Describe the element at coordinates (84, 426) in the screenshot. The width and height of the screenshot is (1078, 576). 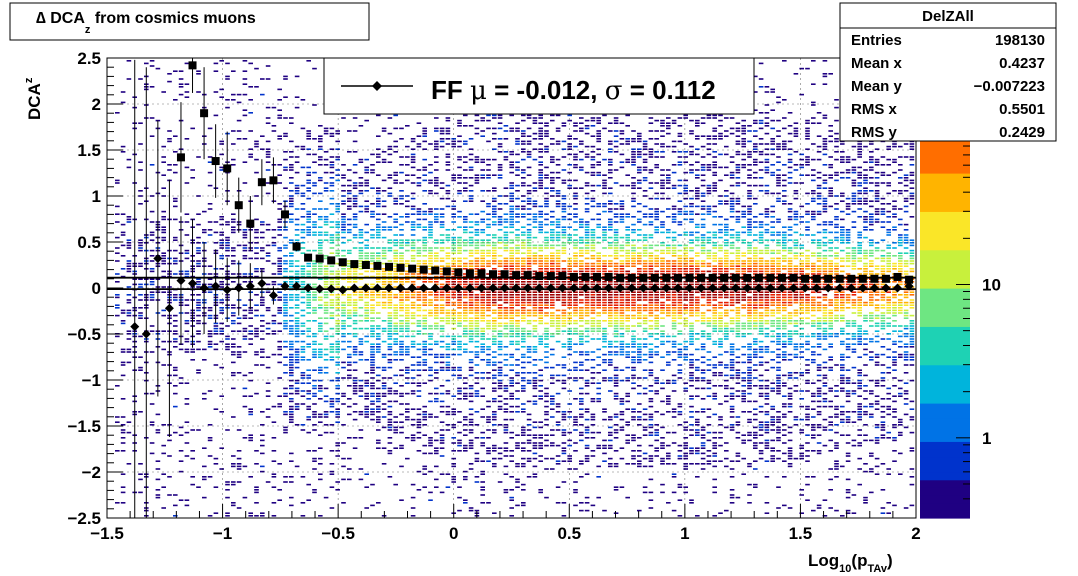
I see `y-tick-label: −1.5` at that location.